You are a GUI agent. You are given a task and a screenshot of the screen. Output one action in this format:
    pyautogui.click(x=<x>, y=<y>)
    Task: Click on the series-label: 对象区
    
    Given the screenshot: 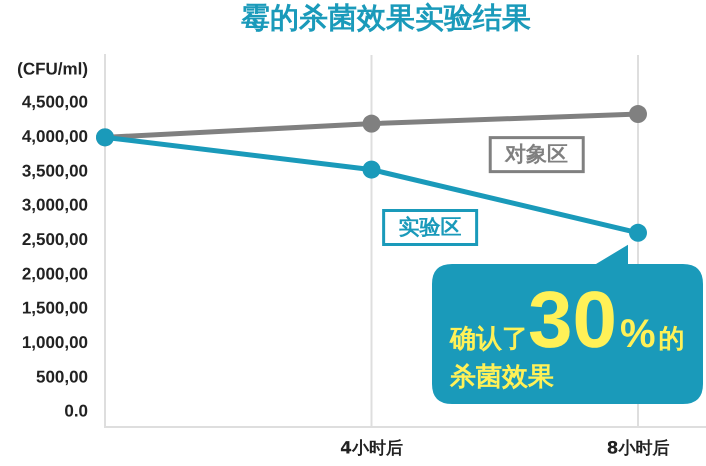 What is the action you would take?
    pyautogui.click(x=536, y=154)
    